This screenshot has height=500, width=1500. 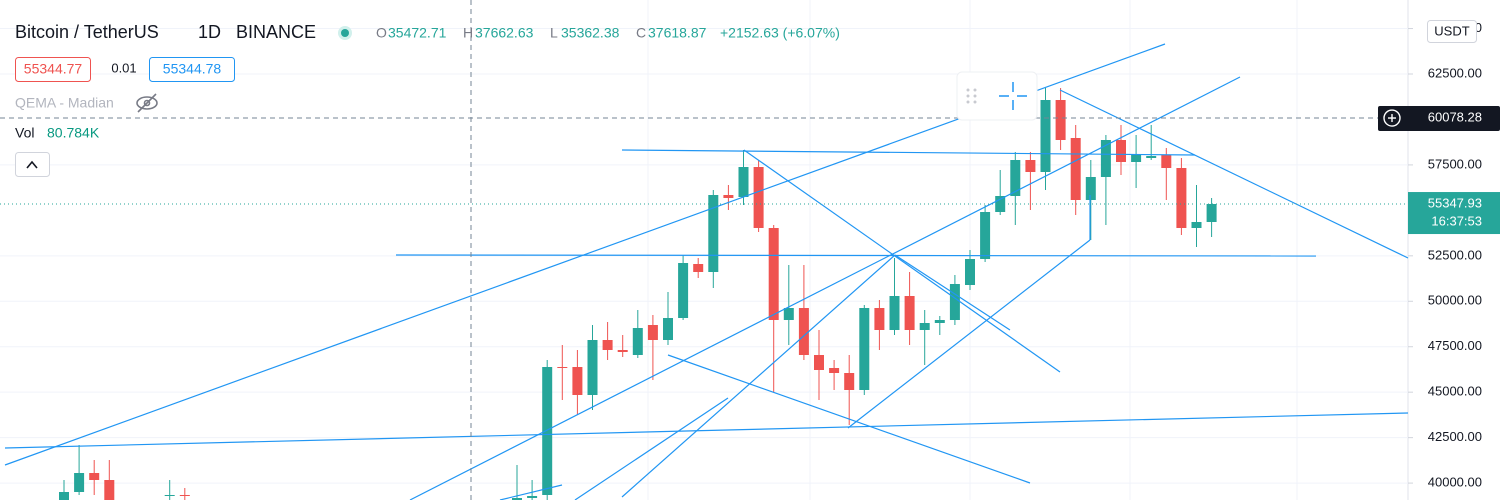 What do you see at coordinates (780, 33) in the screenshot?
I see `change: +2152.63 (+6.07%)` at bounding box center [780, 33].